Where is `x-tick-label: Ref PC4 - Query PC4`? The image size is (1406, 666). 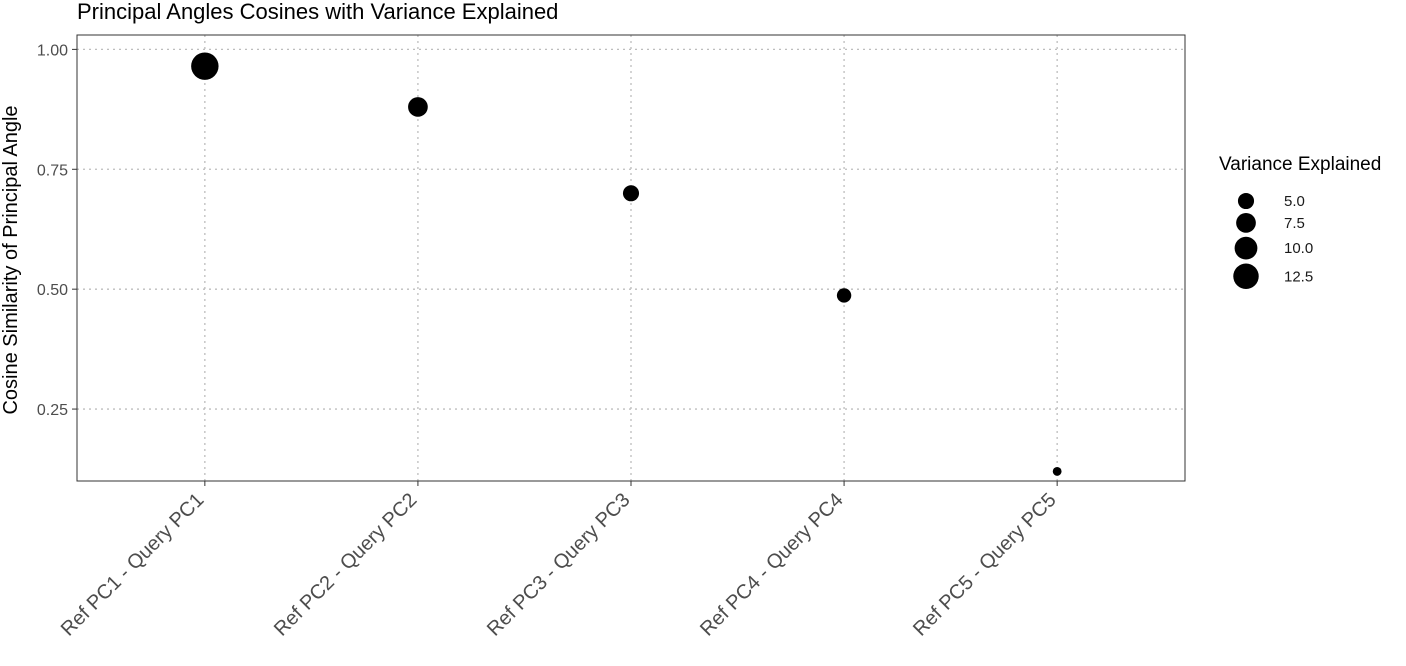 x-tick-label: Ref PC4 - Query PC4 is located at coordinates (772, 565).